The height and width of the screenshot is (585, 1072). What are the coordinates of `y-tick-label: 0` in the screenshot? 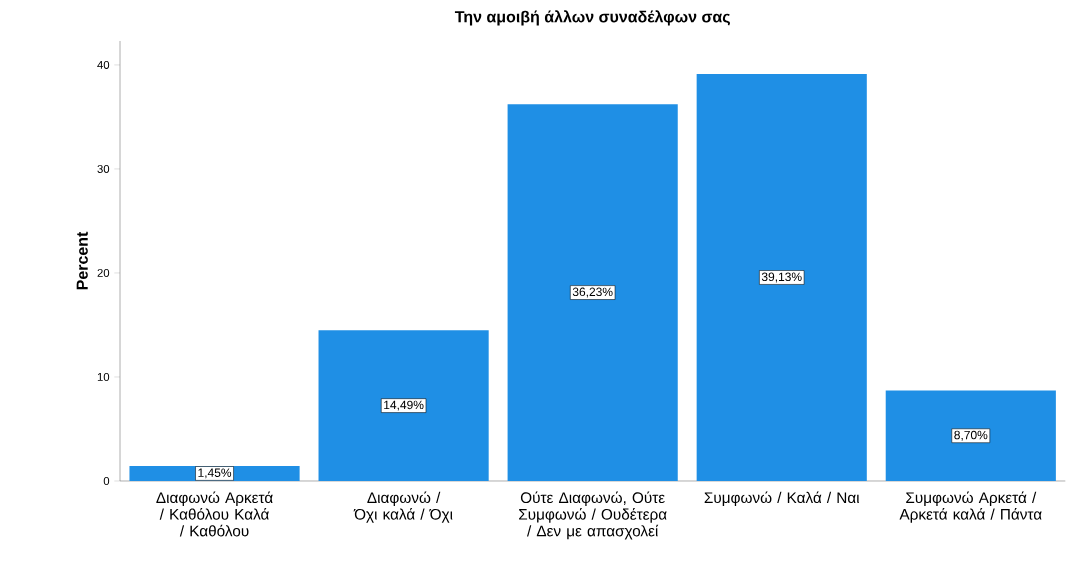 It's located at (106, 480).